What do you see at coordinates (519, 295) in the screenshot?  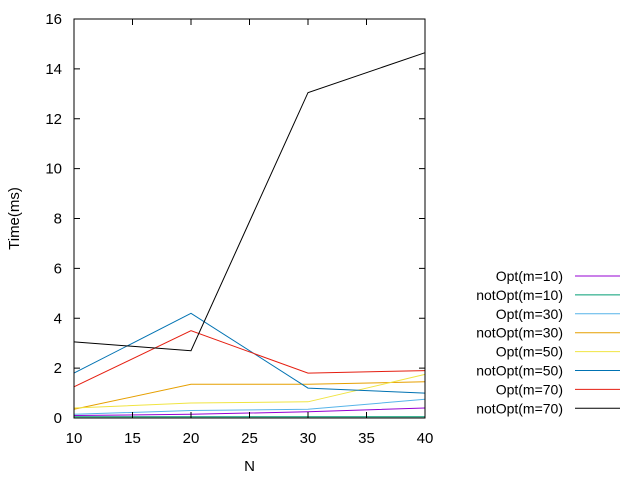 I see `legend-label: notOpt(m=10)` at bounding box center [519, 295].